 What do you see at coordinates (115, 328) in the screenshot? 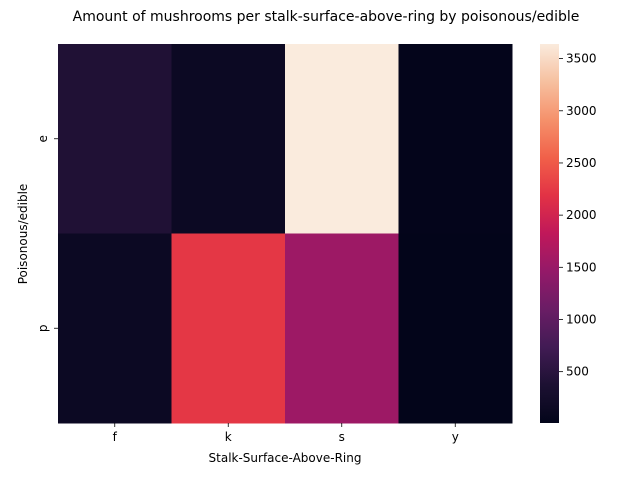
I see `heatmap-cell-p-f` at bounding box center [115, 328].